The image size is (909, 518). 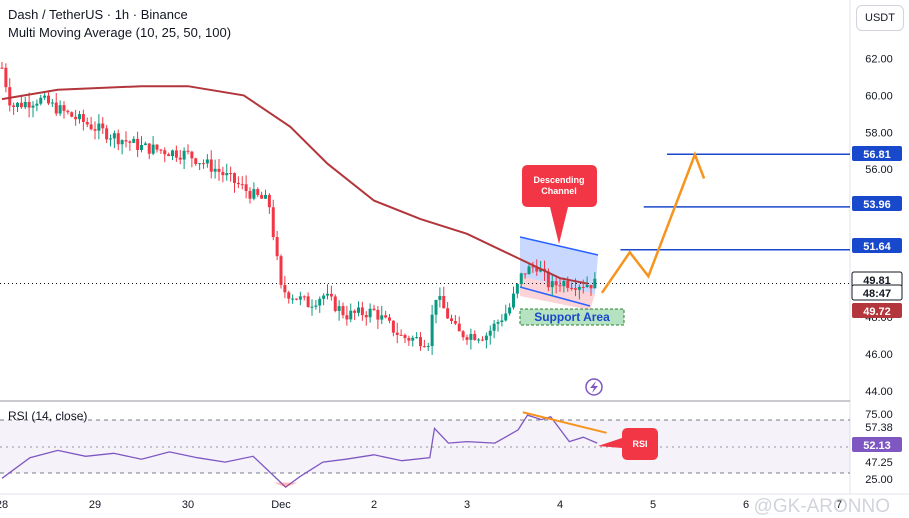 I want to click on price-badge-text: 51.64, so click(x=877, y=247).